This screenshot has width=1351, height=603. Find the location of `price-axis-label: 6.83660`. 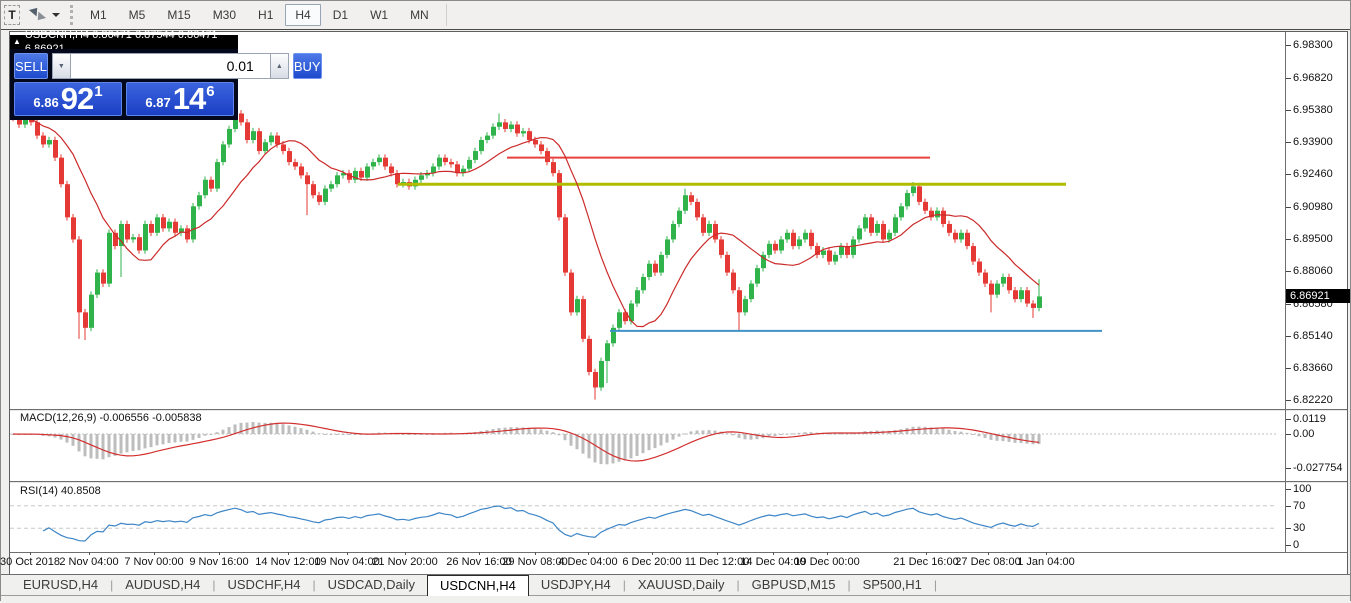

price-axis-label: 6.83660 is located at coordinates (1313, 368).